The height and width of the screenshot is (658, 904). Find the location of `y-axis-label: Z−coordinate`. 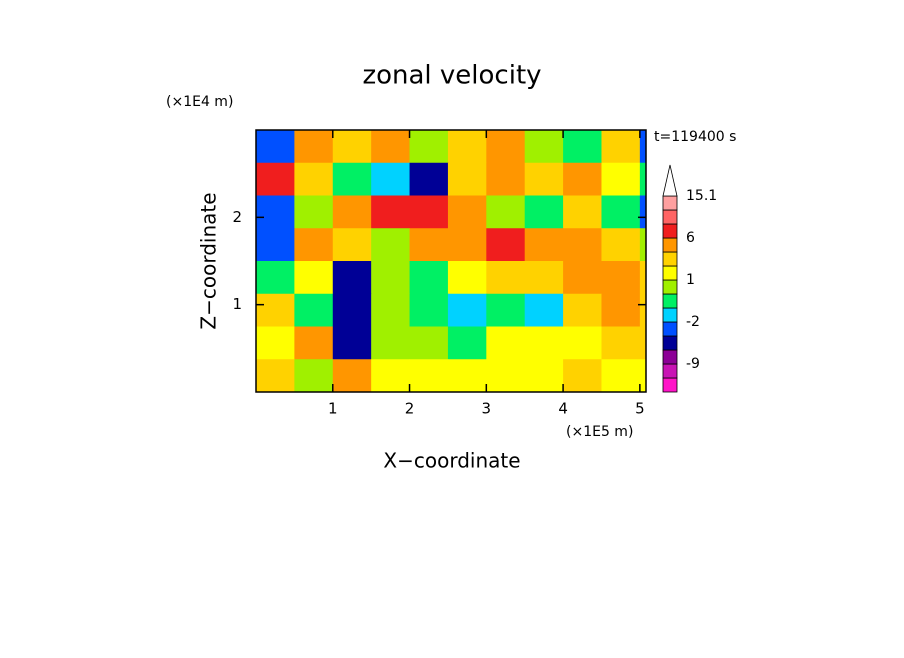

y-axis-label: Z−coordinate is located at coordinates (209, 260).